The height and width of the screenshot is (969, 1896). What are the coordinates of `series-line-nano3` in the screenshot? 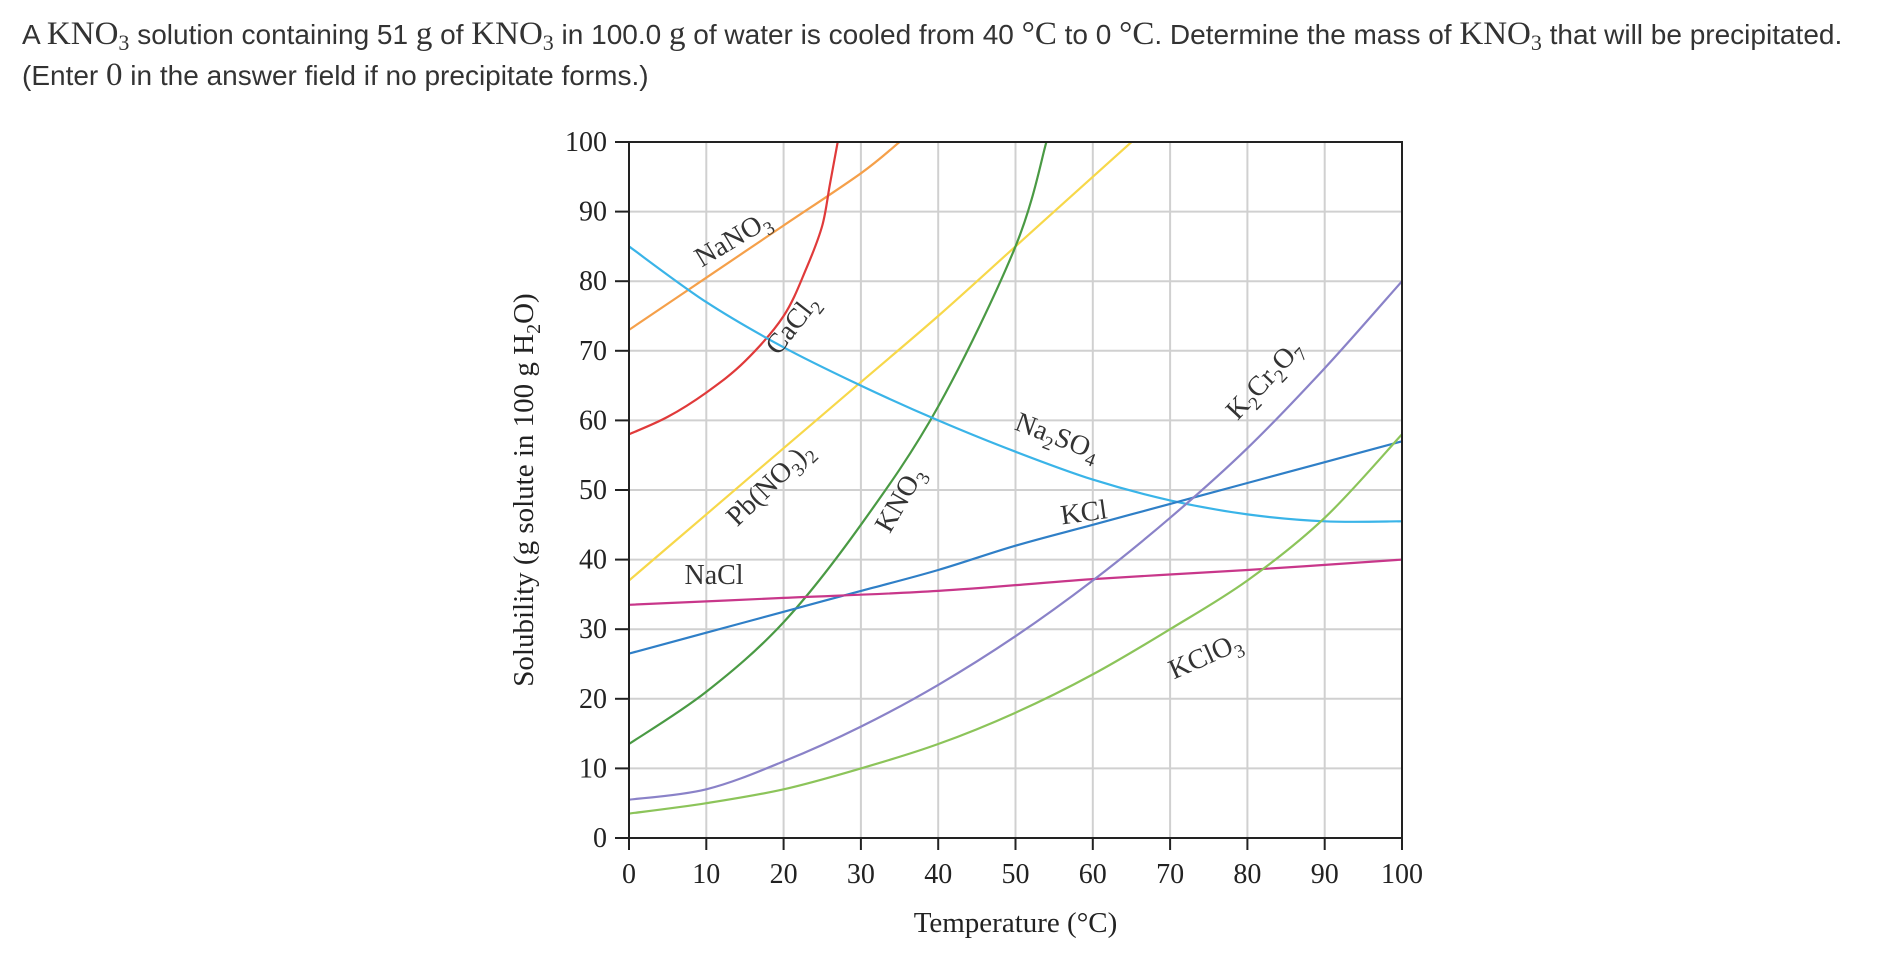 It's located at (765, 236).